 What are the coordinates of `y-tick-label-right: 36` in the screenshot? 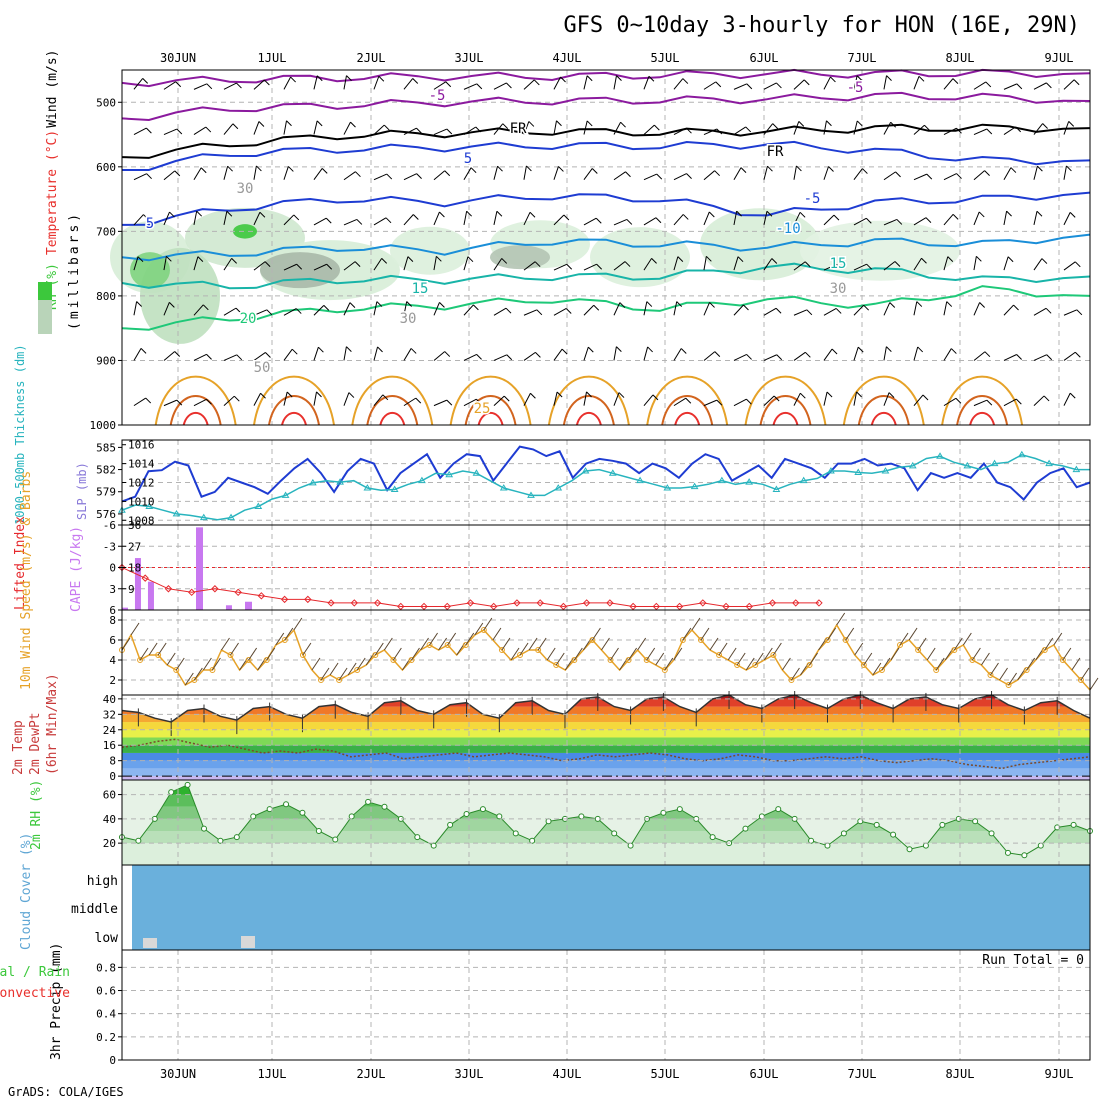 It's located at (134, 525).